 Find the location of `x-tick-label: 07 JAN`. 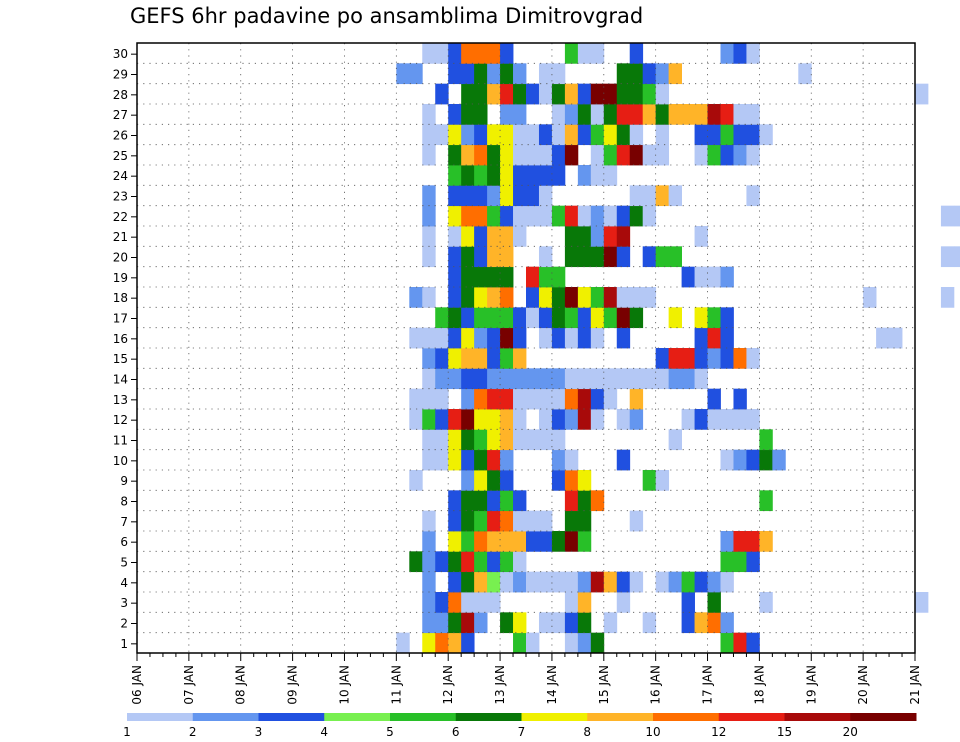

x-tick-label: 07 JAN is located at coordinates (189, 685).